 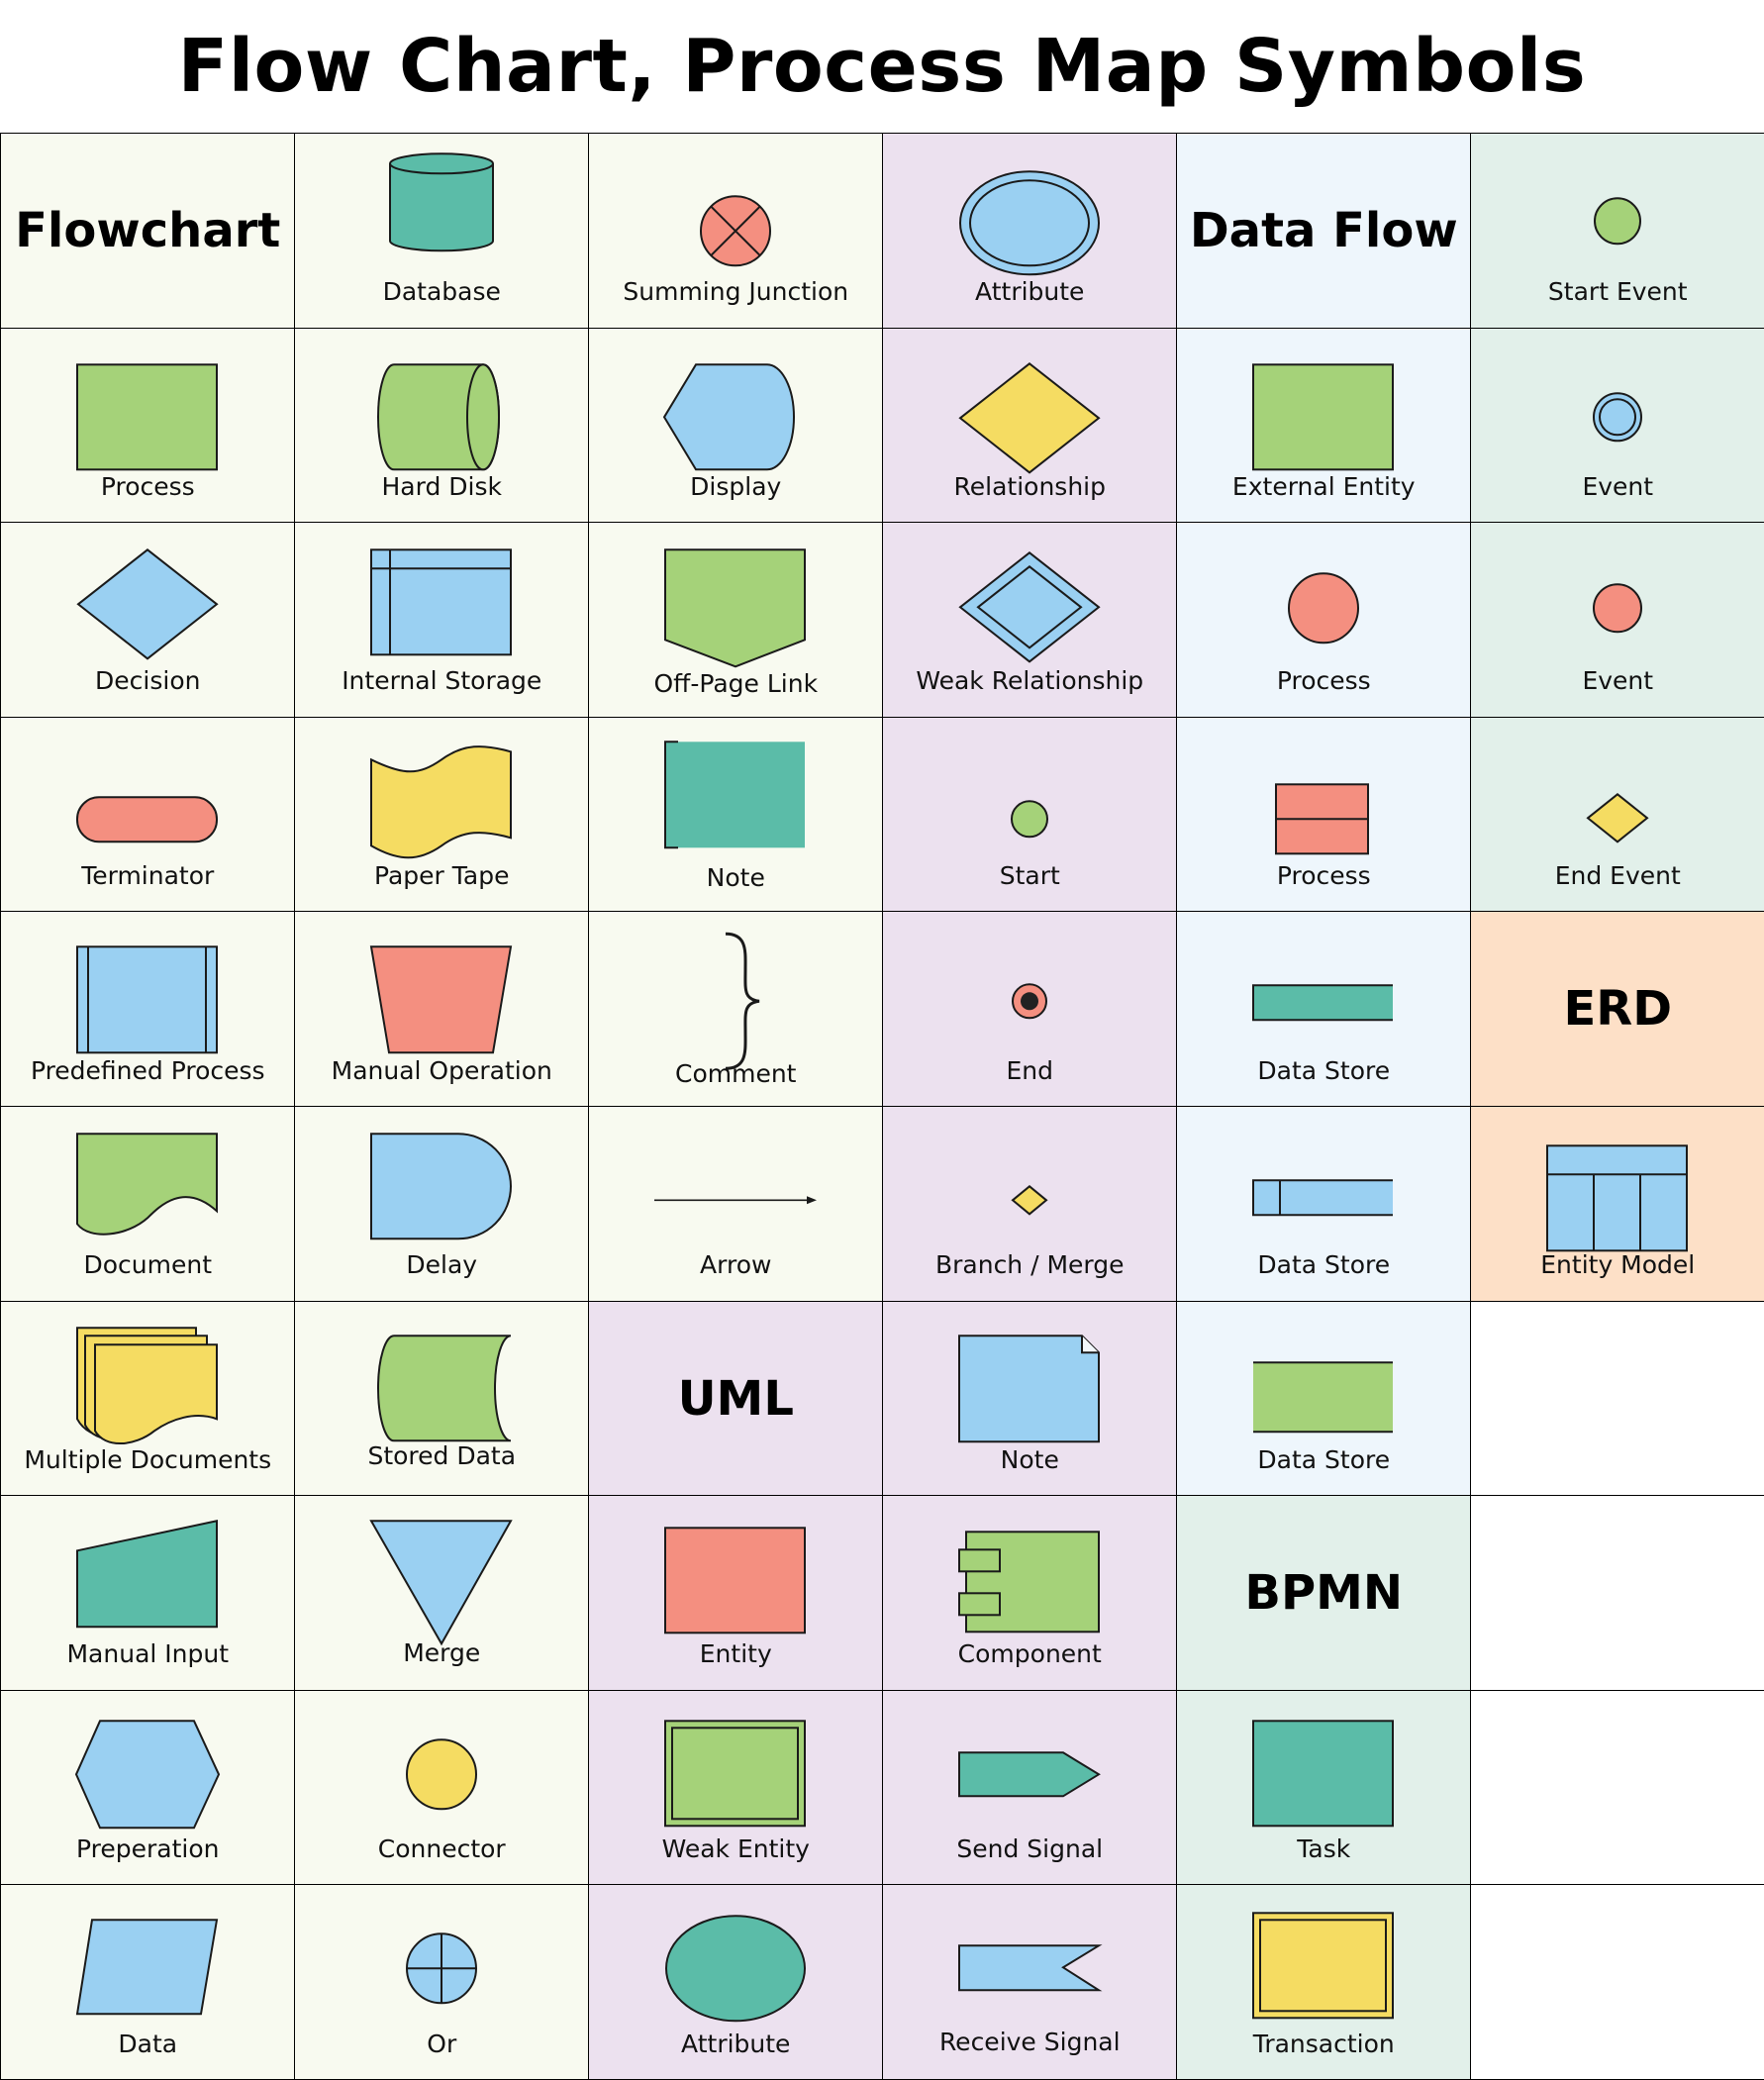 I want to click on off-page-link-icon, so click(x=735, y=608).